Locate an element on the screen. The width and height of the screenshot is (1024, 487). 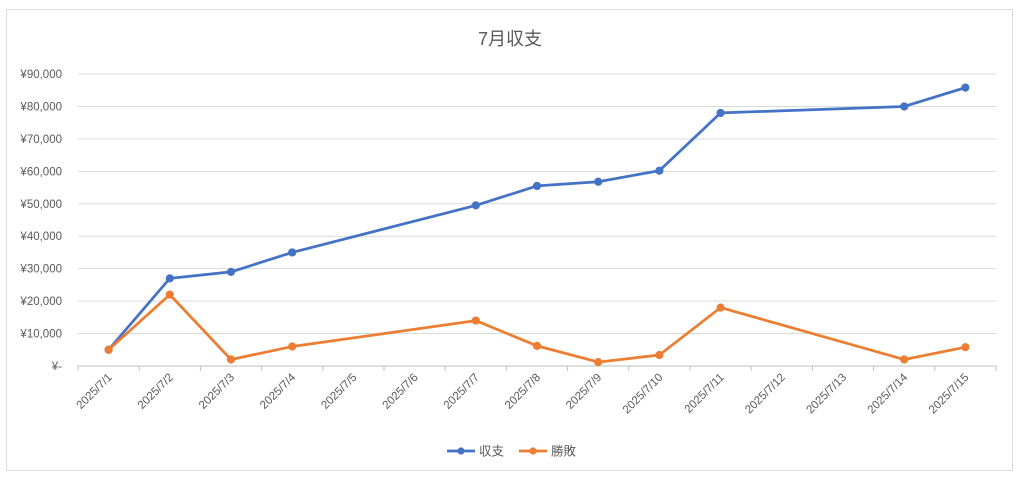
x-tick-label: 2025/7/13 is located at coordinates (826, 394).